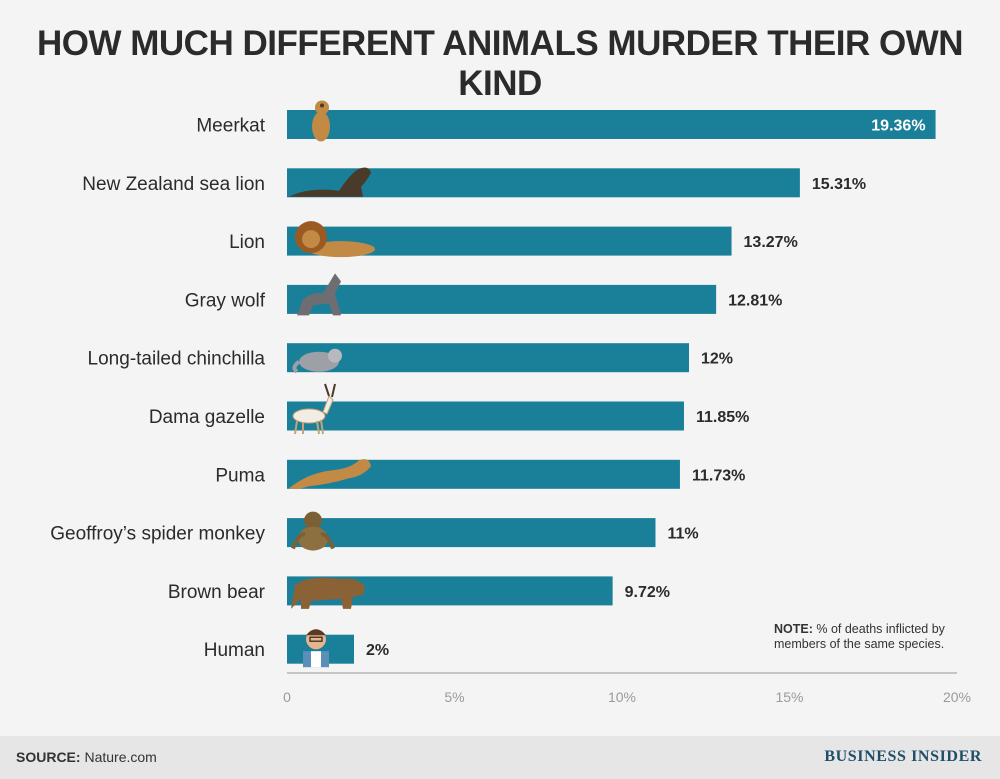  I want to click on wolf-icon, so click(319, 294).